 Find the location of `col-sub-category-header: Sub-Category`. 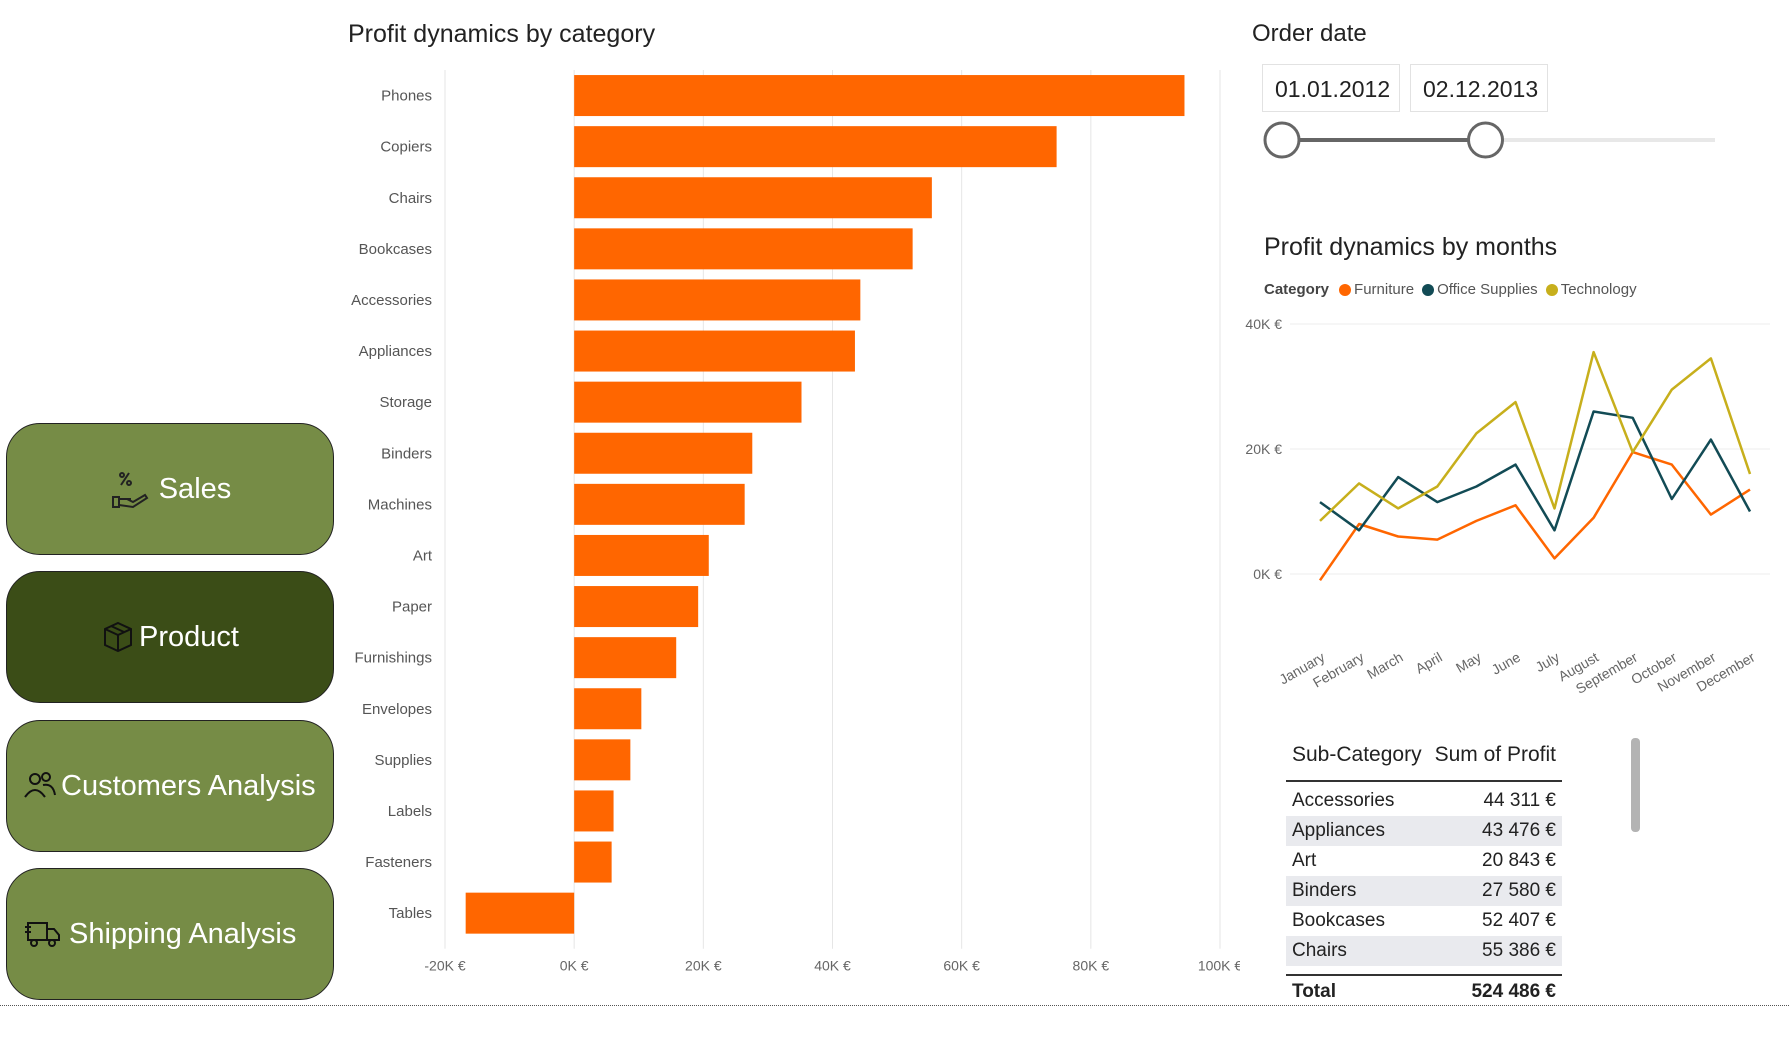

col-sub-category-header: Sub-Category is located at coordinates (1357, 754).